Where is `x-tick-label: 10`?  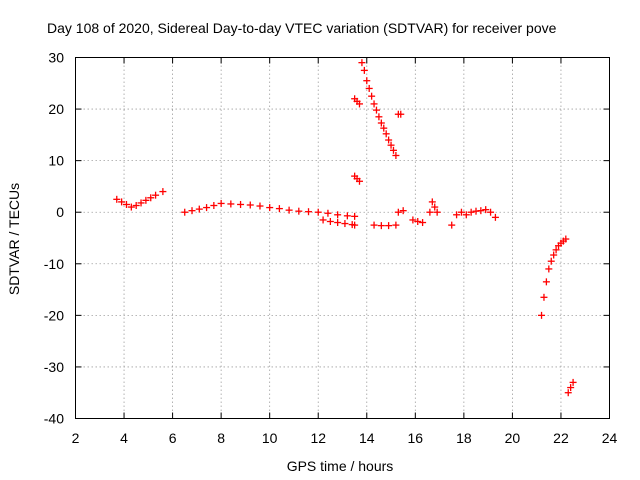
x-tick-label: 10 is located at coordinates (270, 438).